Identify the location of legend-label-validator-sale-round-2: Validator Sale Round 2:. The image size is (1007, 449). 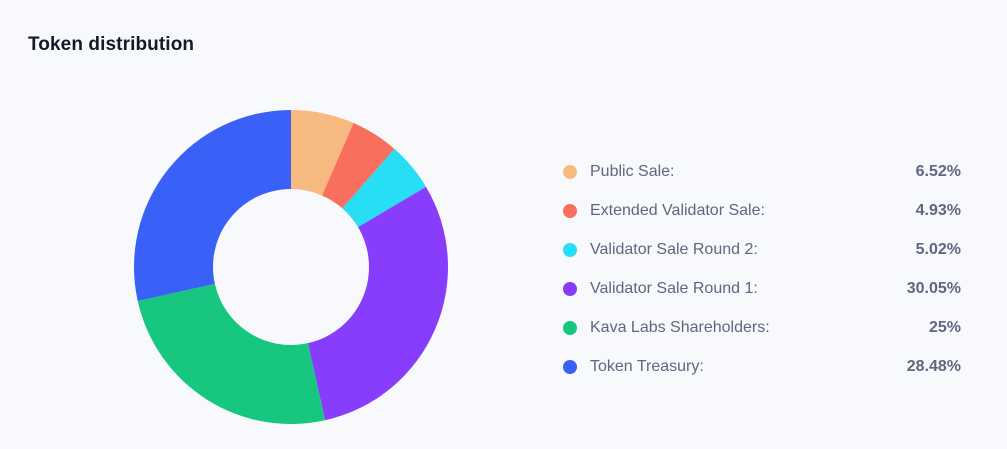
(674, 249).